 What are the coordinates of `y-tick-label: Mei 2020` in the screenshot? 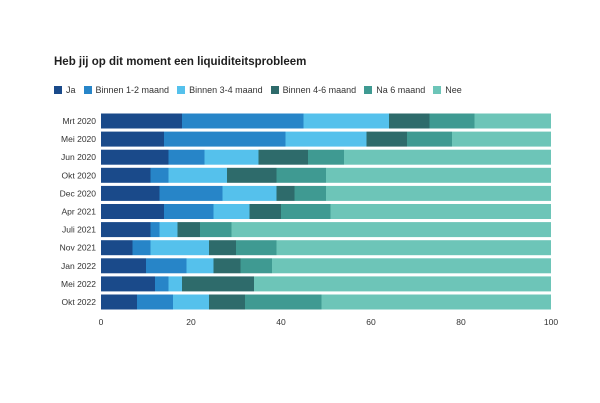 It's located at (78, 139).